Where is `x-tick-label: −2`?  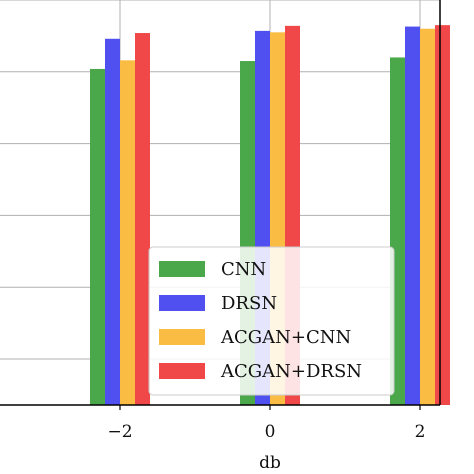
x-tick-label: −2 is located at coordinates (119, 432).